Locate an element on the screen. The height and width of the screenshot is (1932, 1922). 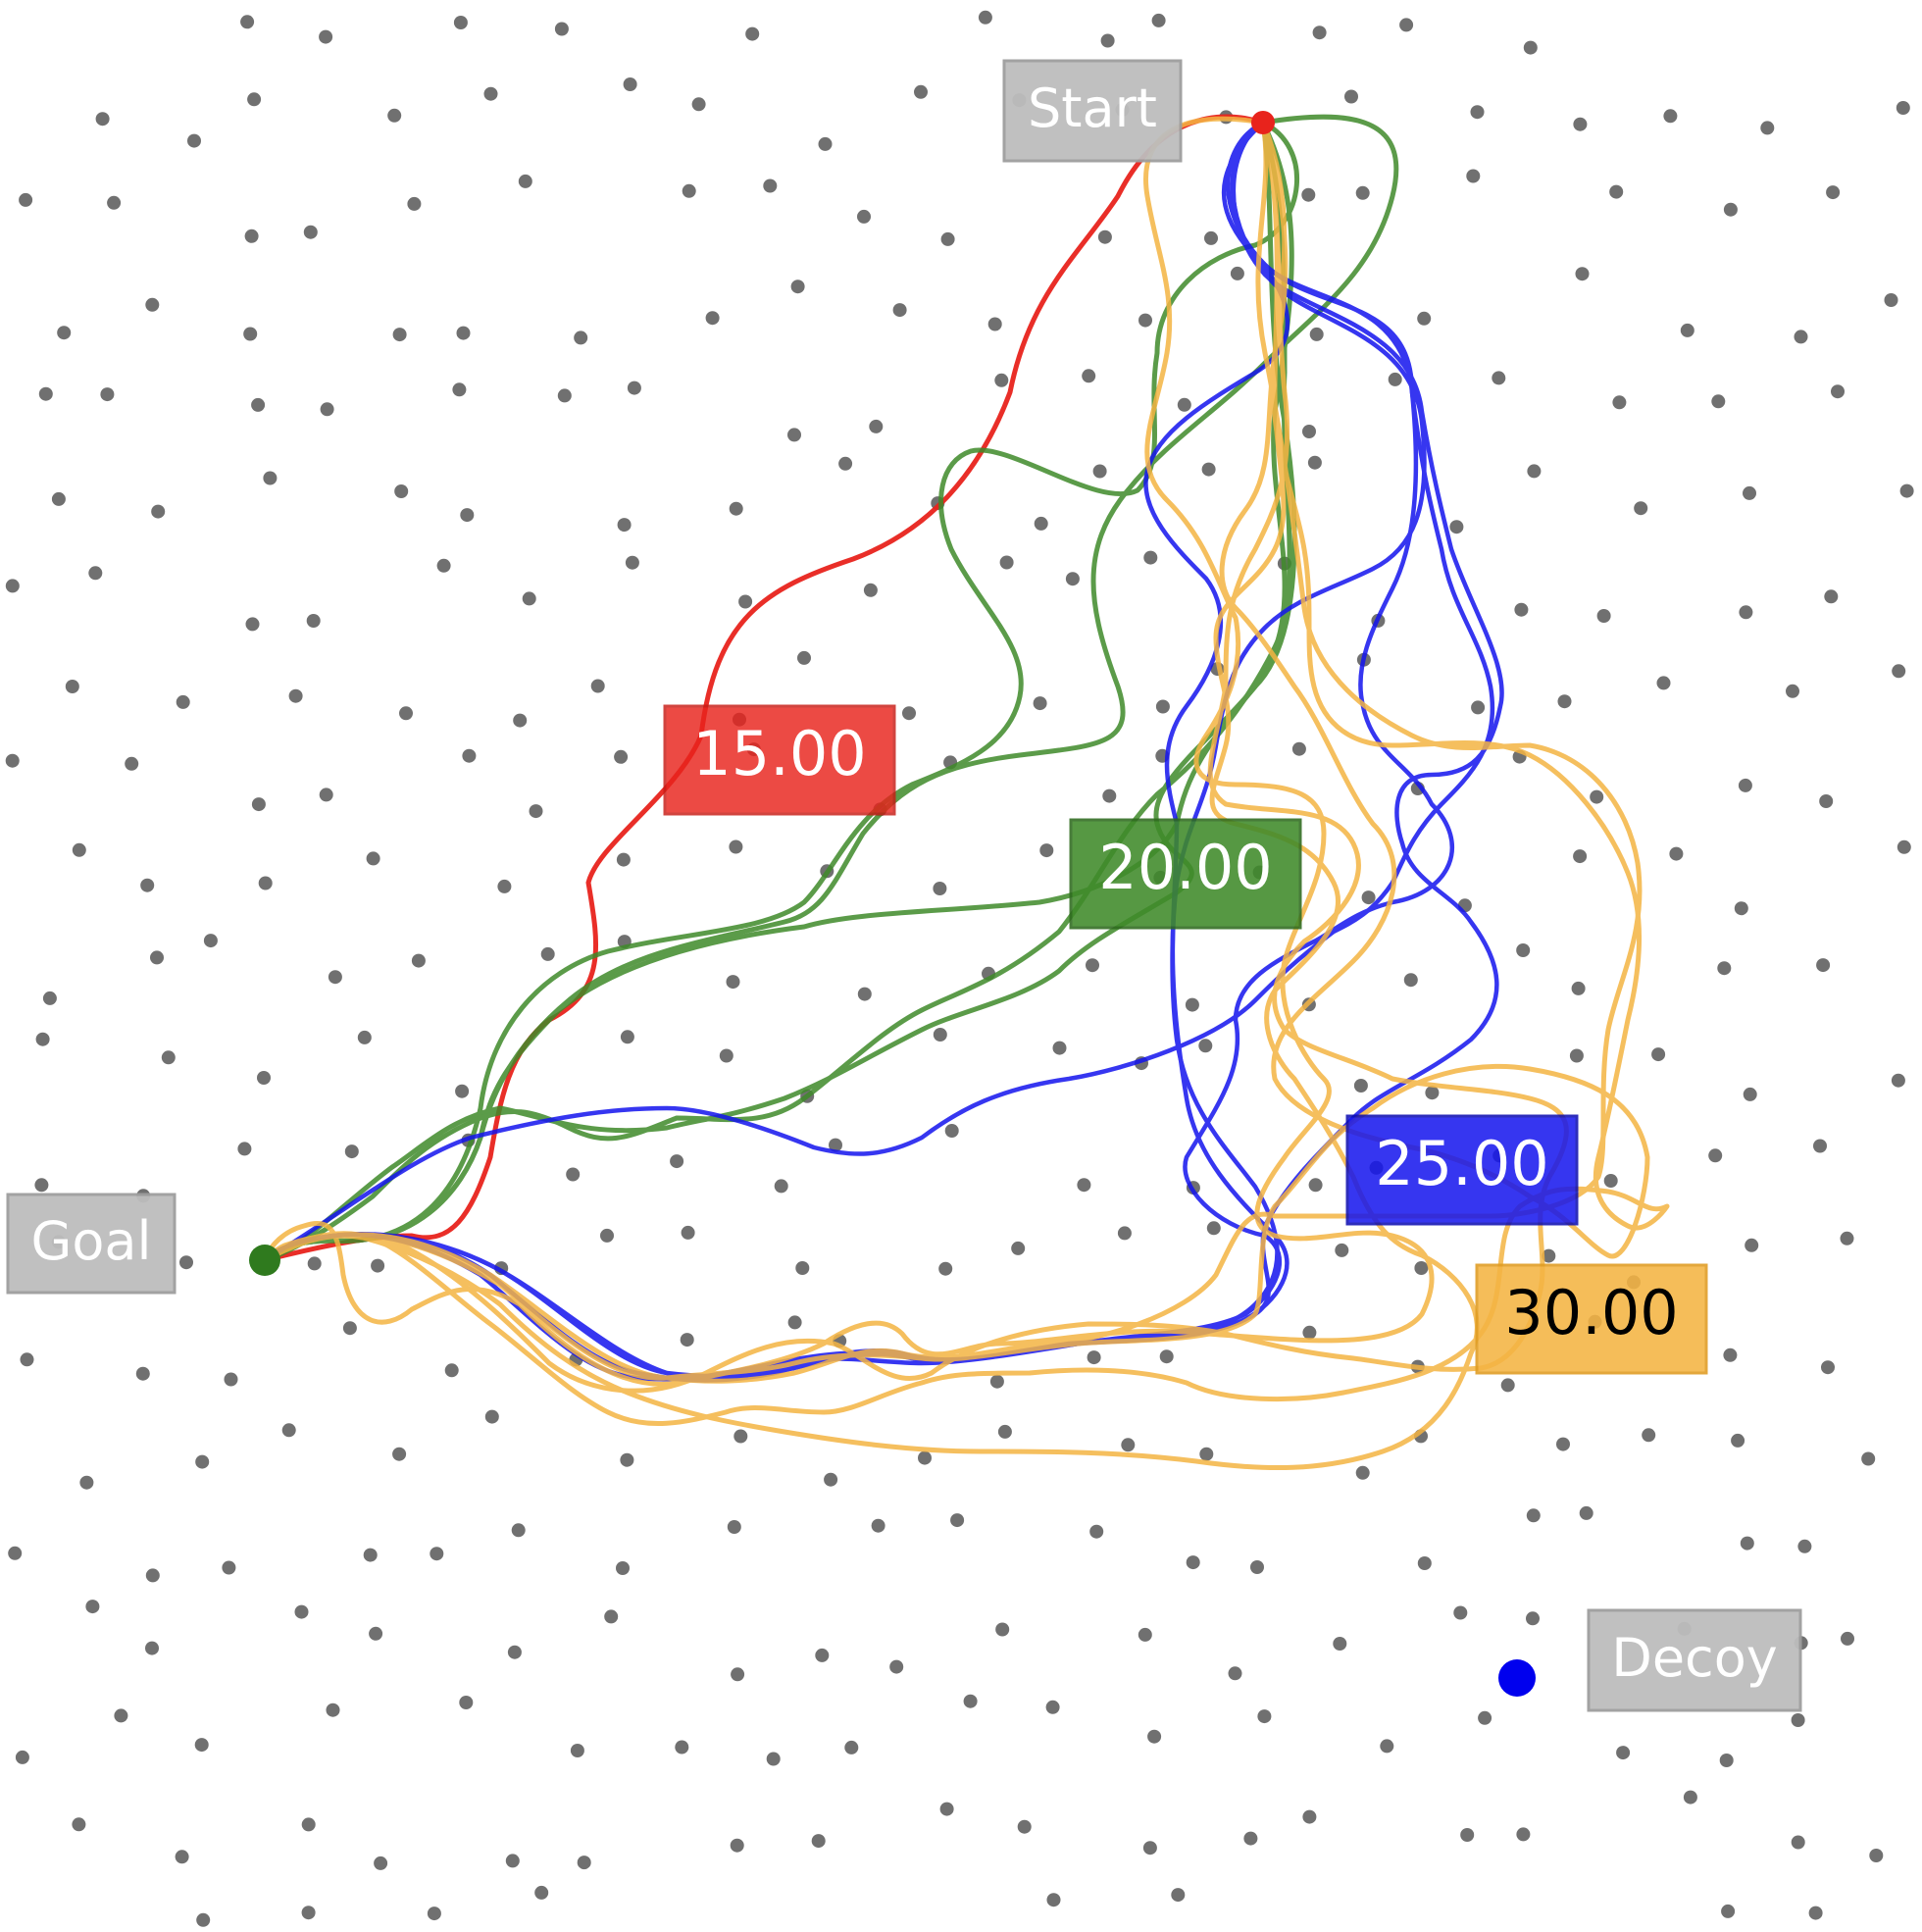
score-text-15: 15.00 is located at coordinates (779, 753).